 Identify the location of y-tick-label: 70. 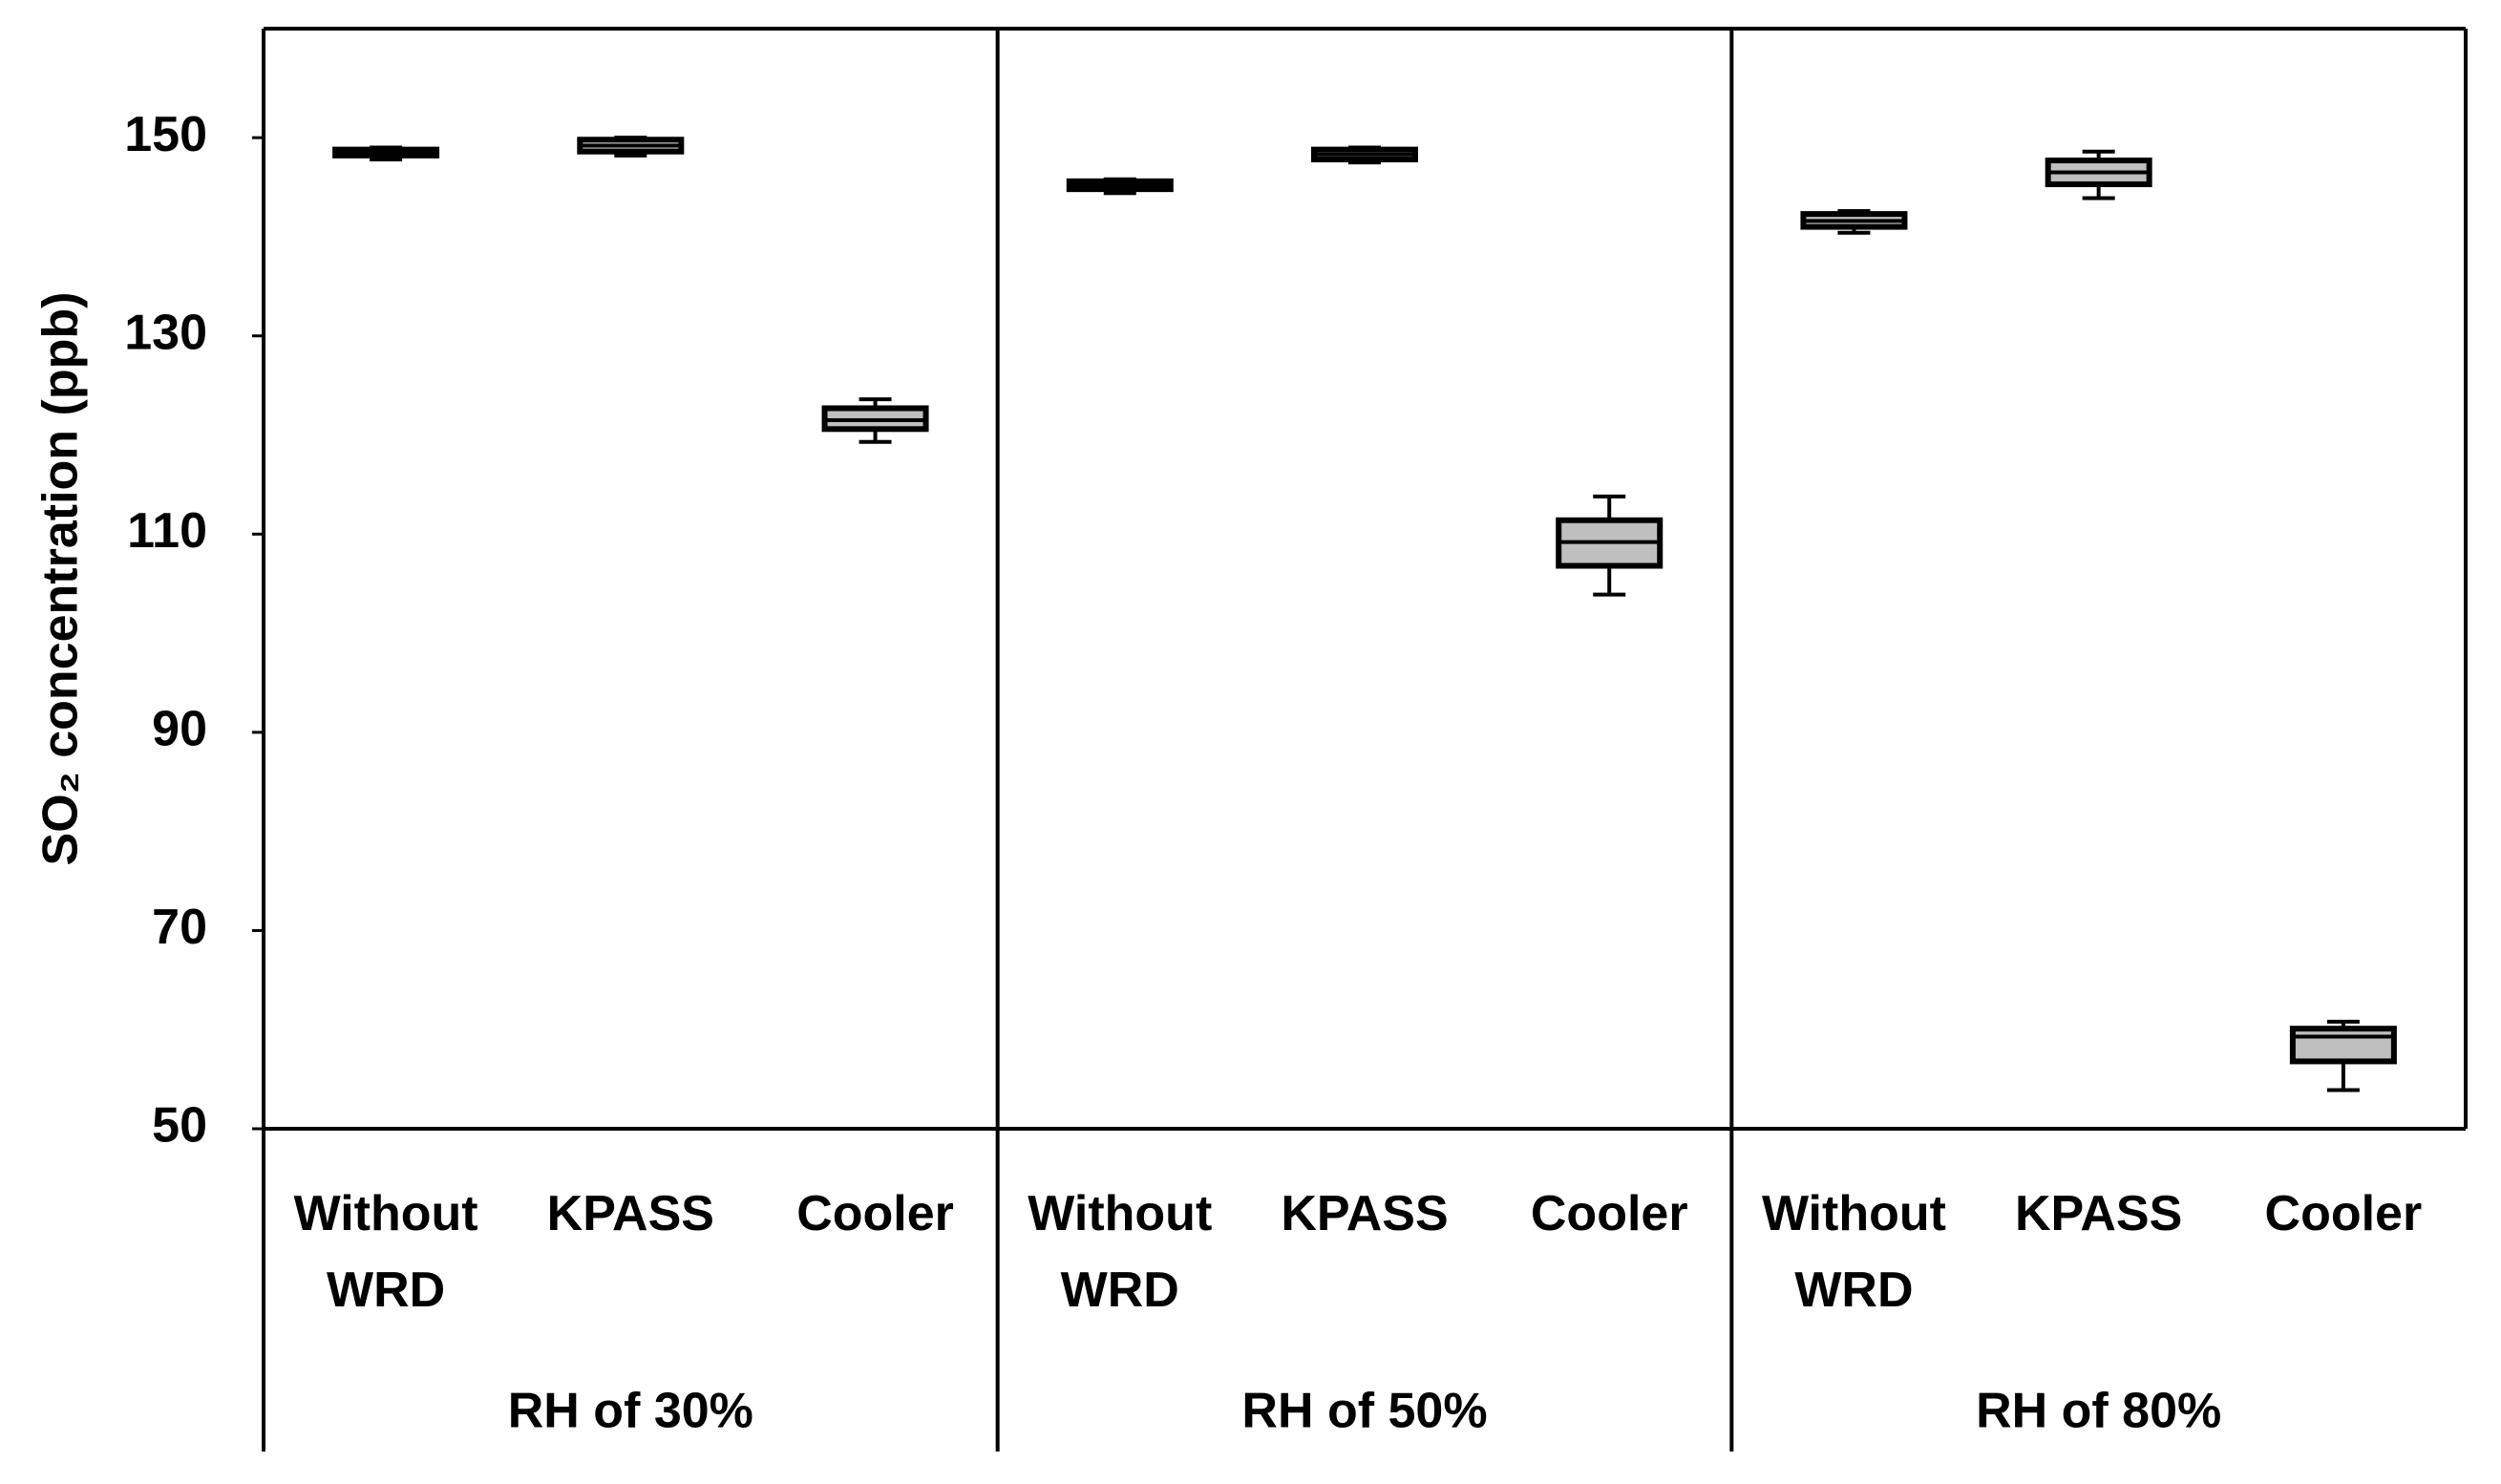
(179, 928).